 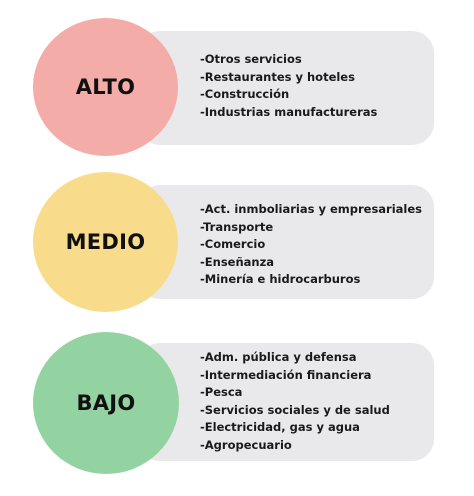 What do you see at coordinates (246, 444) in the screenshot?
I see `sector-item: -Agropecuario` at bounding box center [246, 444].